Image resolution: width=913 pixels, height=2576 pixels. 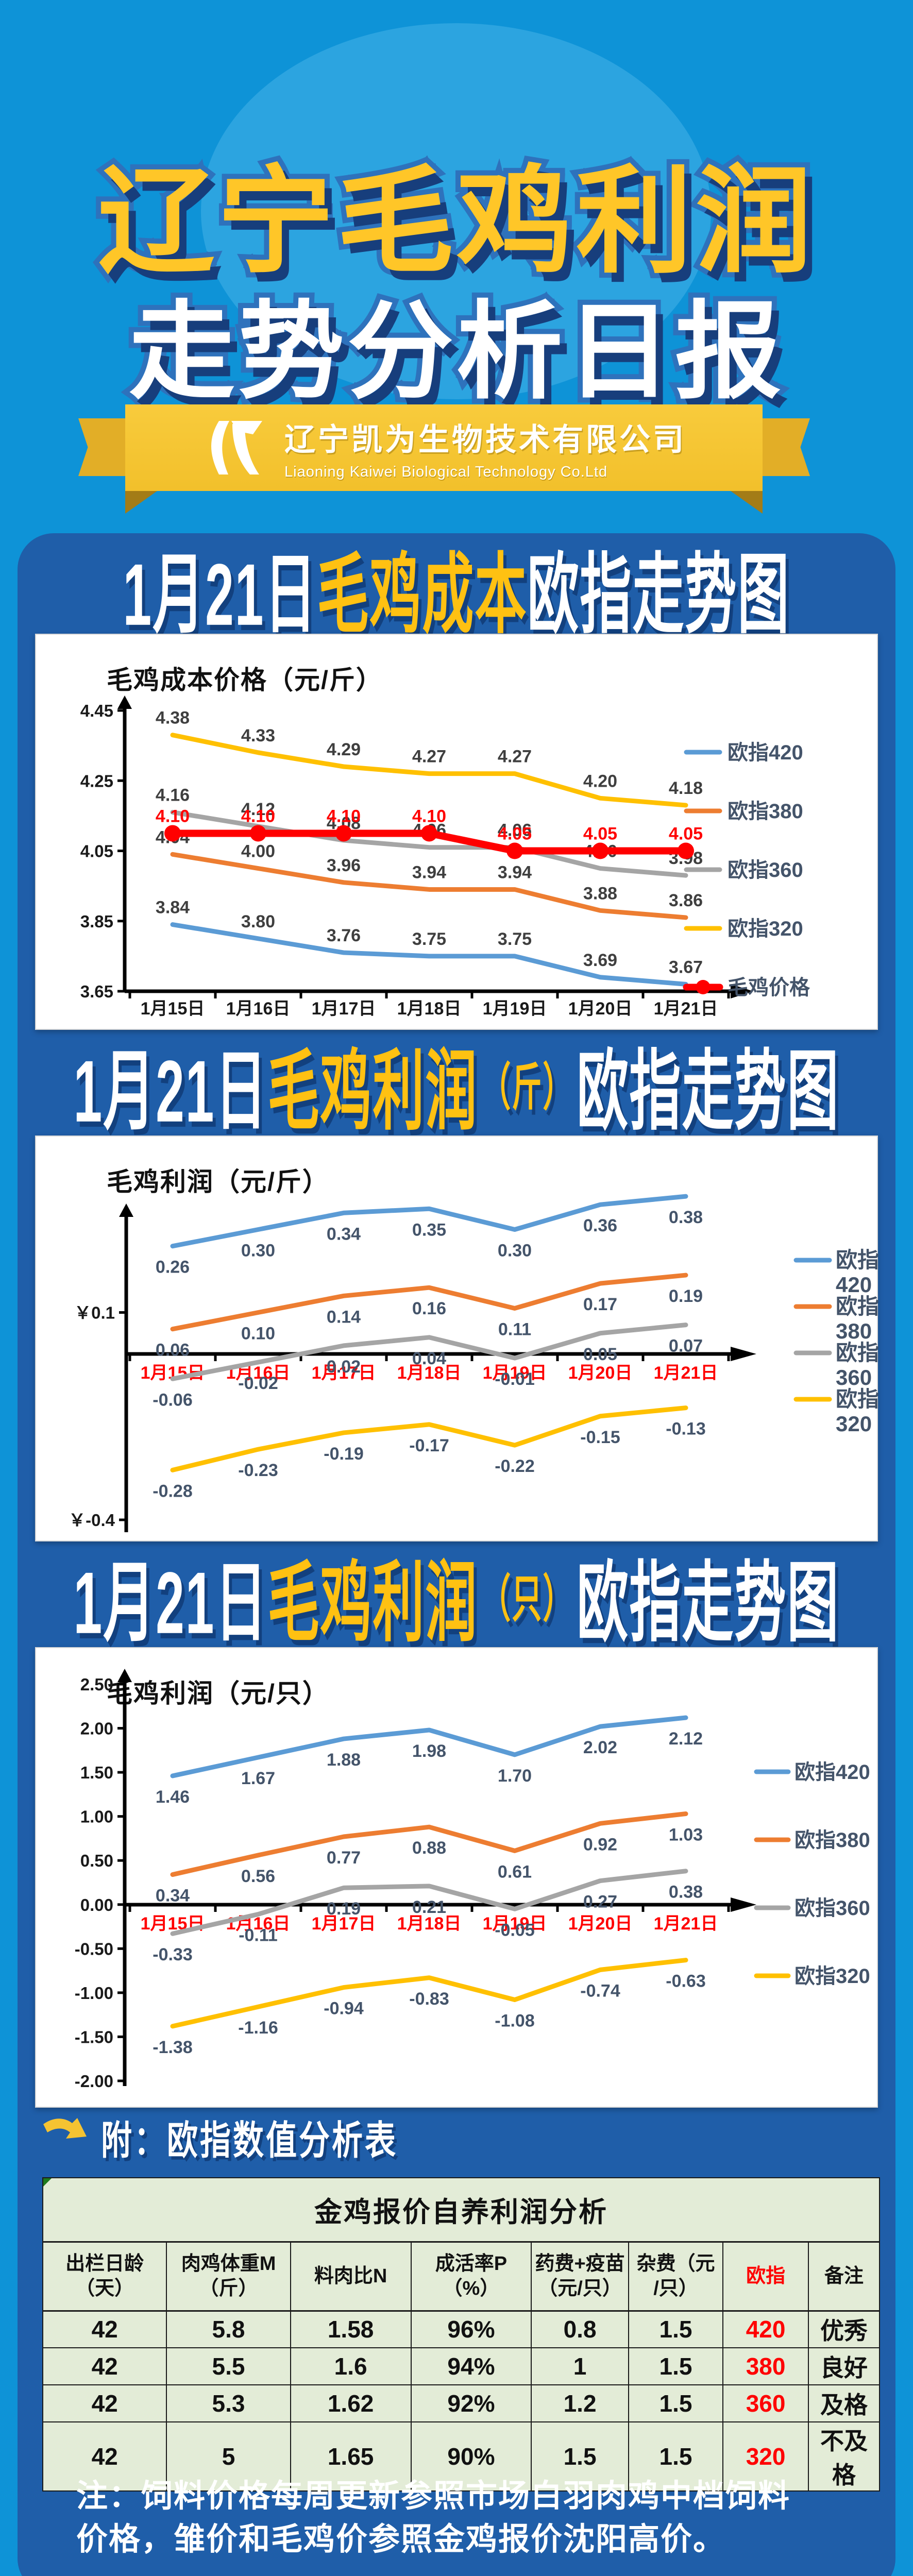 What do you see at coordinates (600, 851) in the screenshot?
I see `series-marker` at bounding box center [600, 851].